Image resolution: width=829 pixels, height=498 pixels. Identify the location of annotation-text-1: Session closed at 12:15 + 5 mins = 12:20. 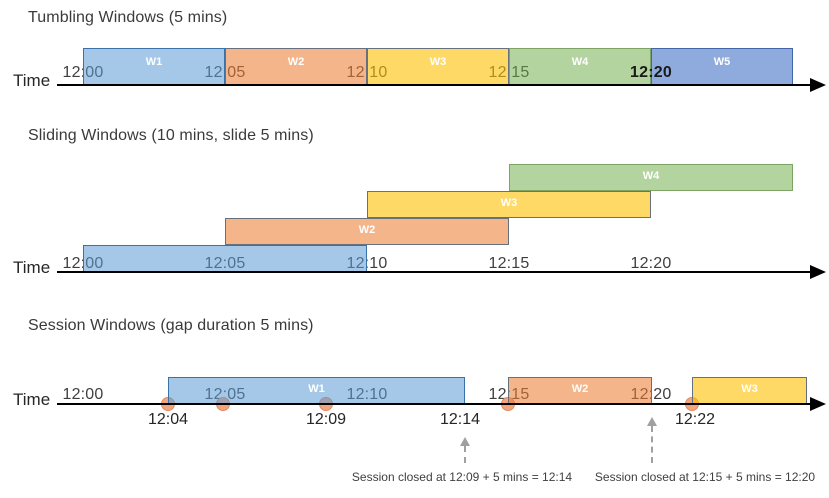
(705, 477).